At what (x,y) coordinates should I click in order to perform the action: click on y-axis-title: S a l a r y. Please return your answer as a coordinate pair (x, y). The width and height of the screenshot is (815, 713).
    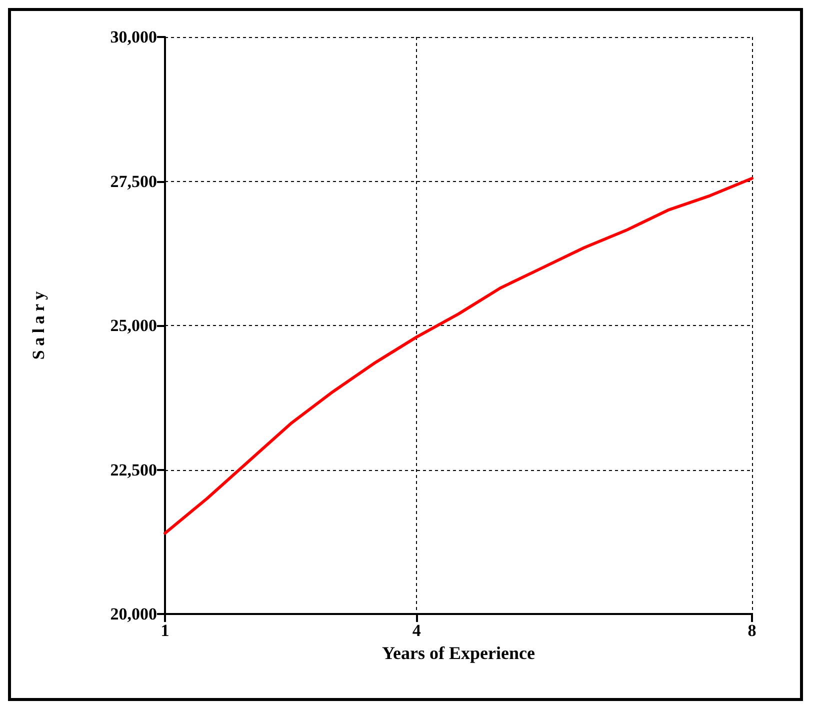
    Looking at the image, I should click on (38, 325).